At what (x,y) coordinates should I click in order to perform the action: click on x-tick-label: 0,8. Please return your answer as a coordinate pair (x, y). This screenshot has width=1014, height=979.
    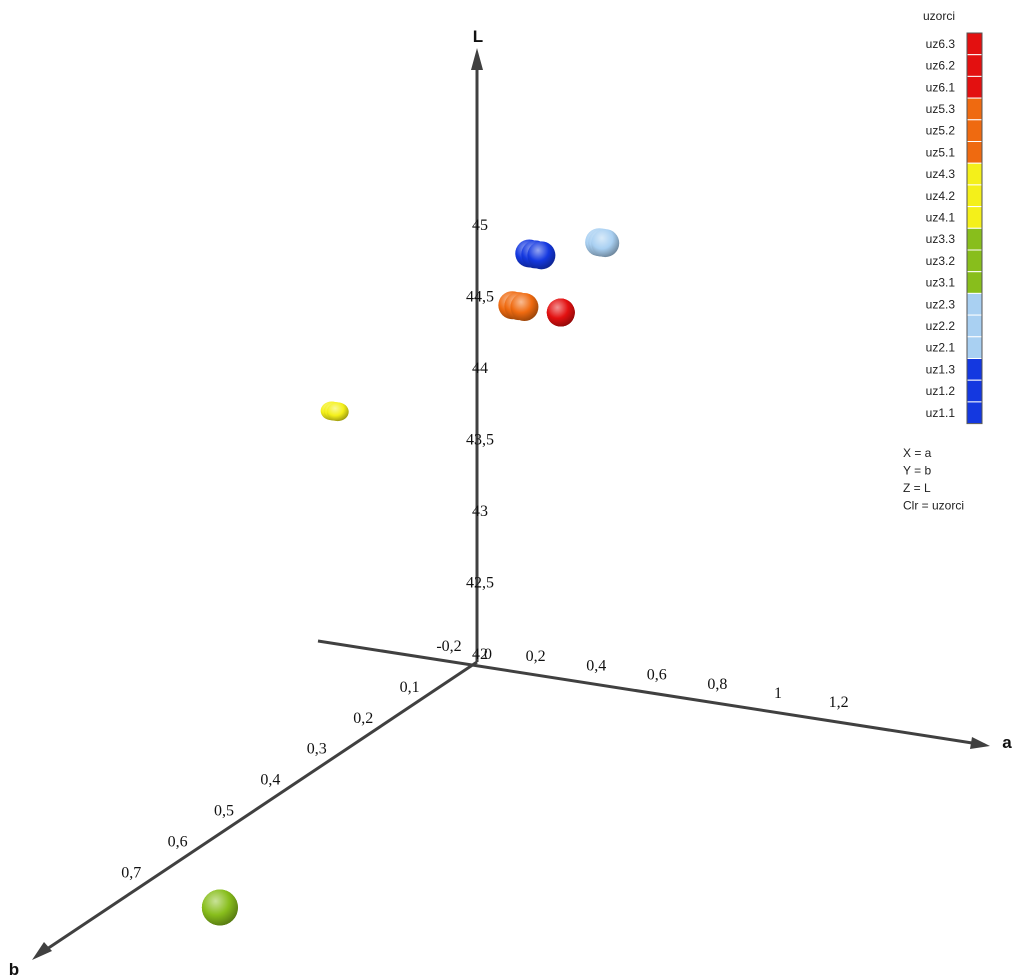
    Looking at the image, I should click on (717, 684).